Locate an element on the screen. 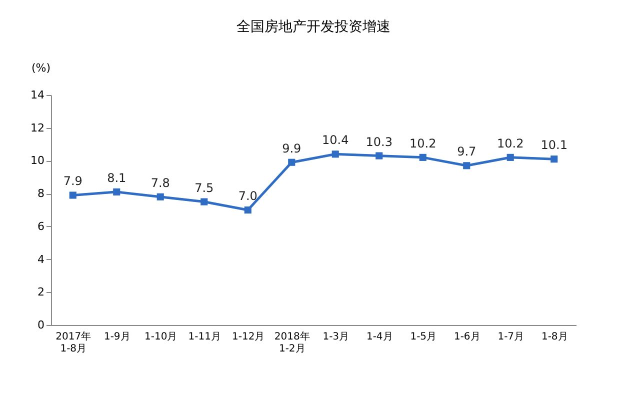 The image size is (627, 398). data-label: 9.9 is located at coordinates (292, 148).